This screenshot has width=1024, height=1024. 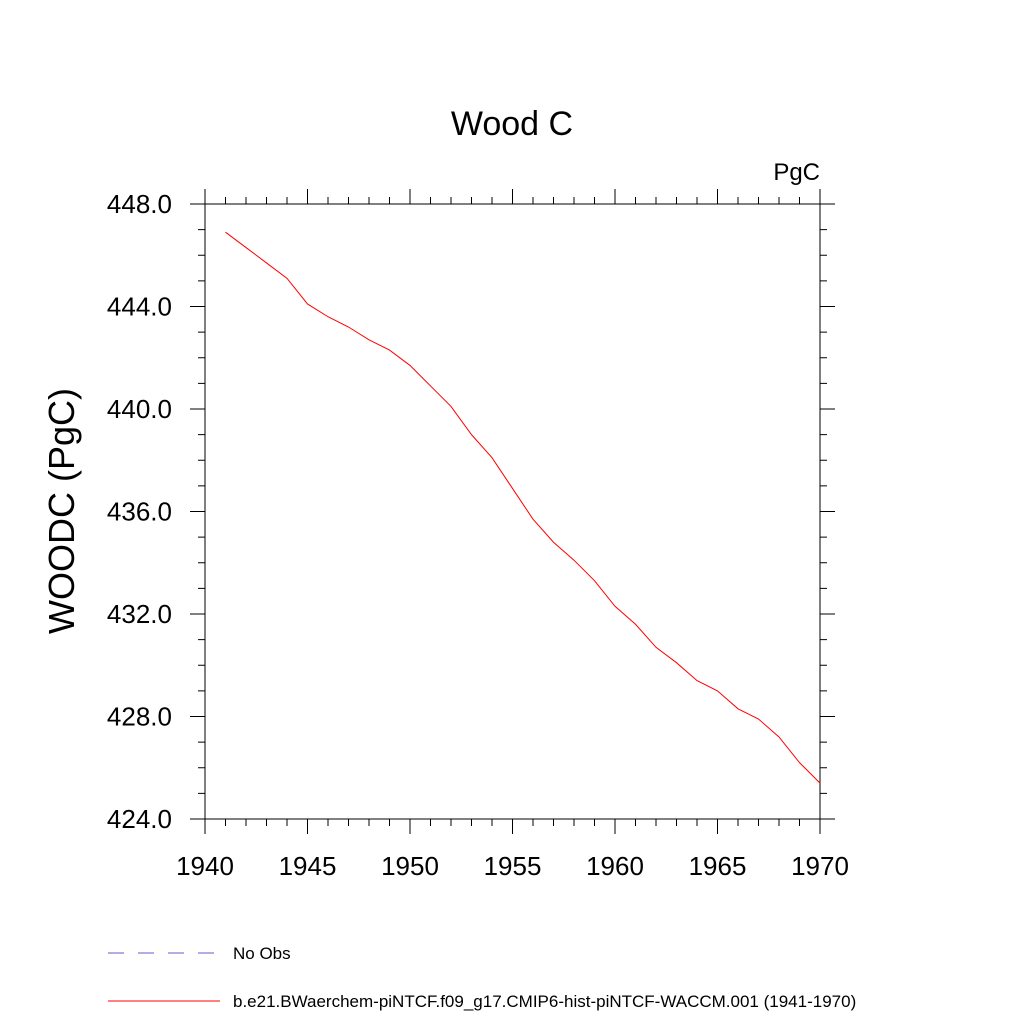 I want to click on y-tick-labels: 424.0 428.0 432.0 436.0 440.0 444.0 448.0, so click(x=139, y=511).